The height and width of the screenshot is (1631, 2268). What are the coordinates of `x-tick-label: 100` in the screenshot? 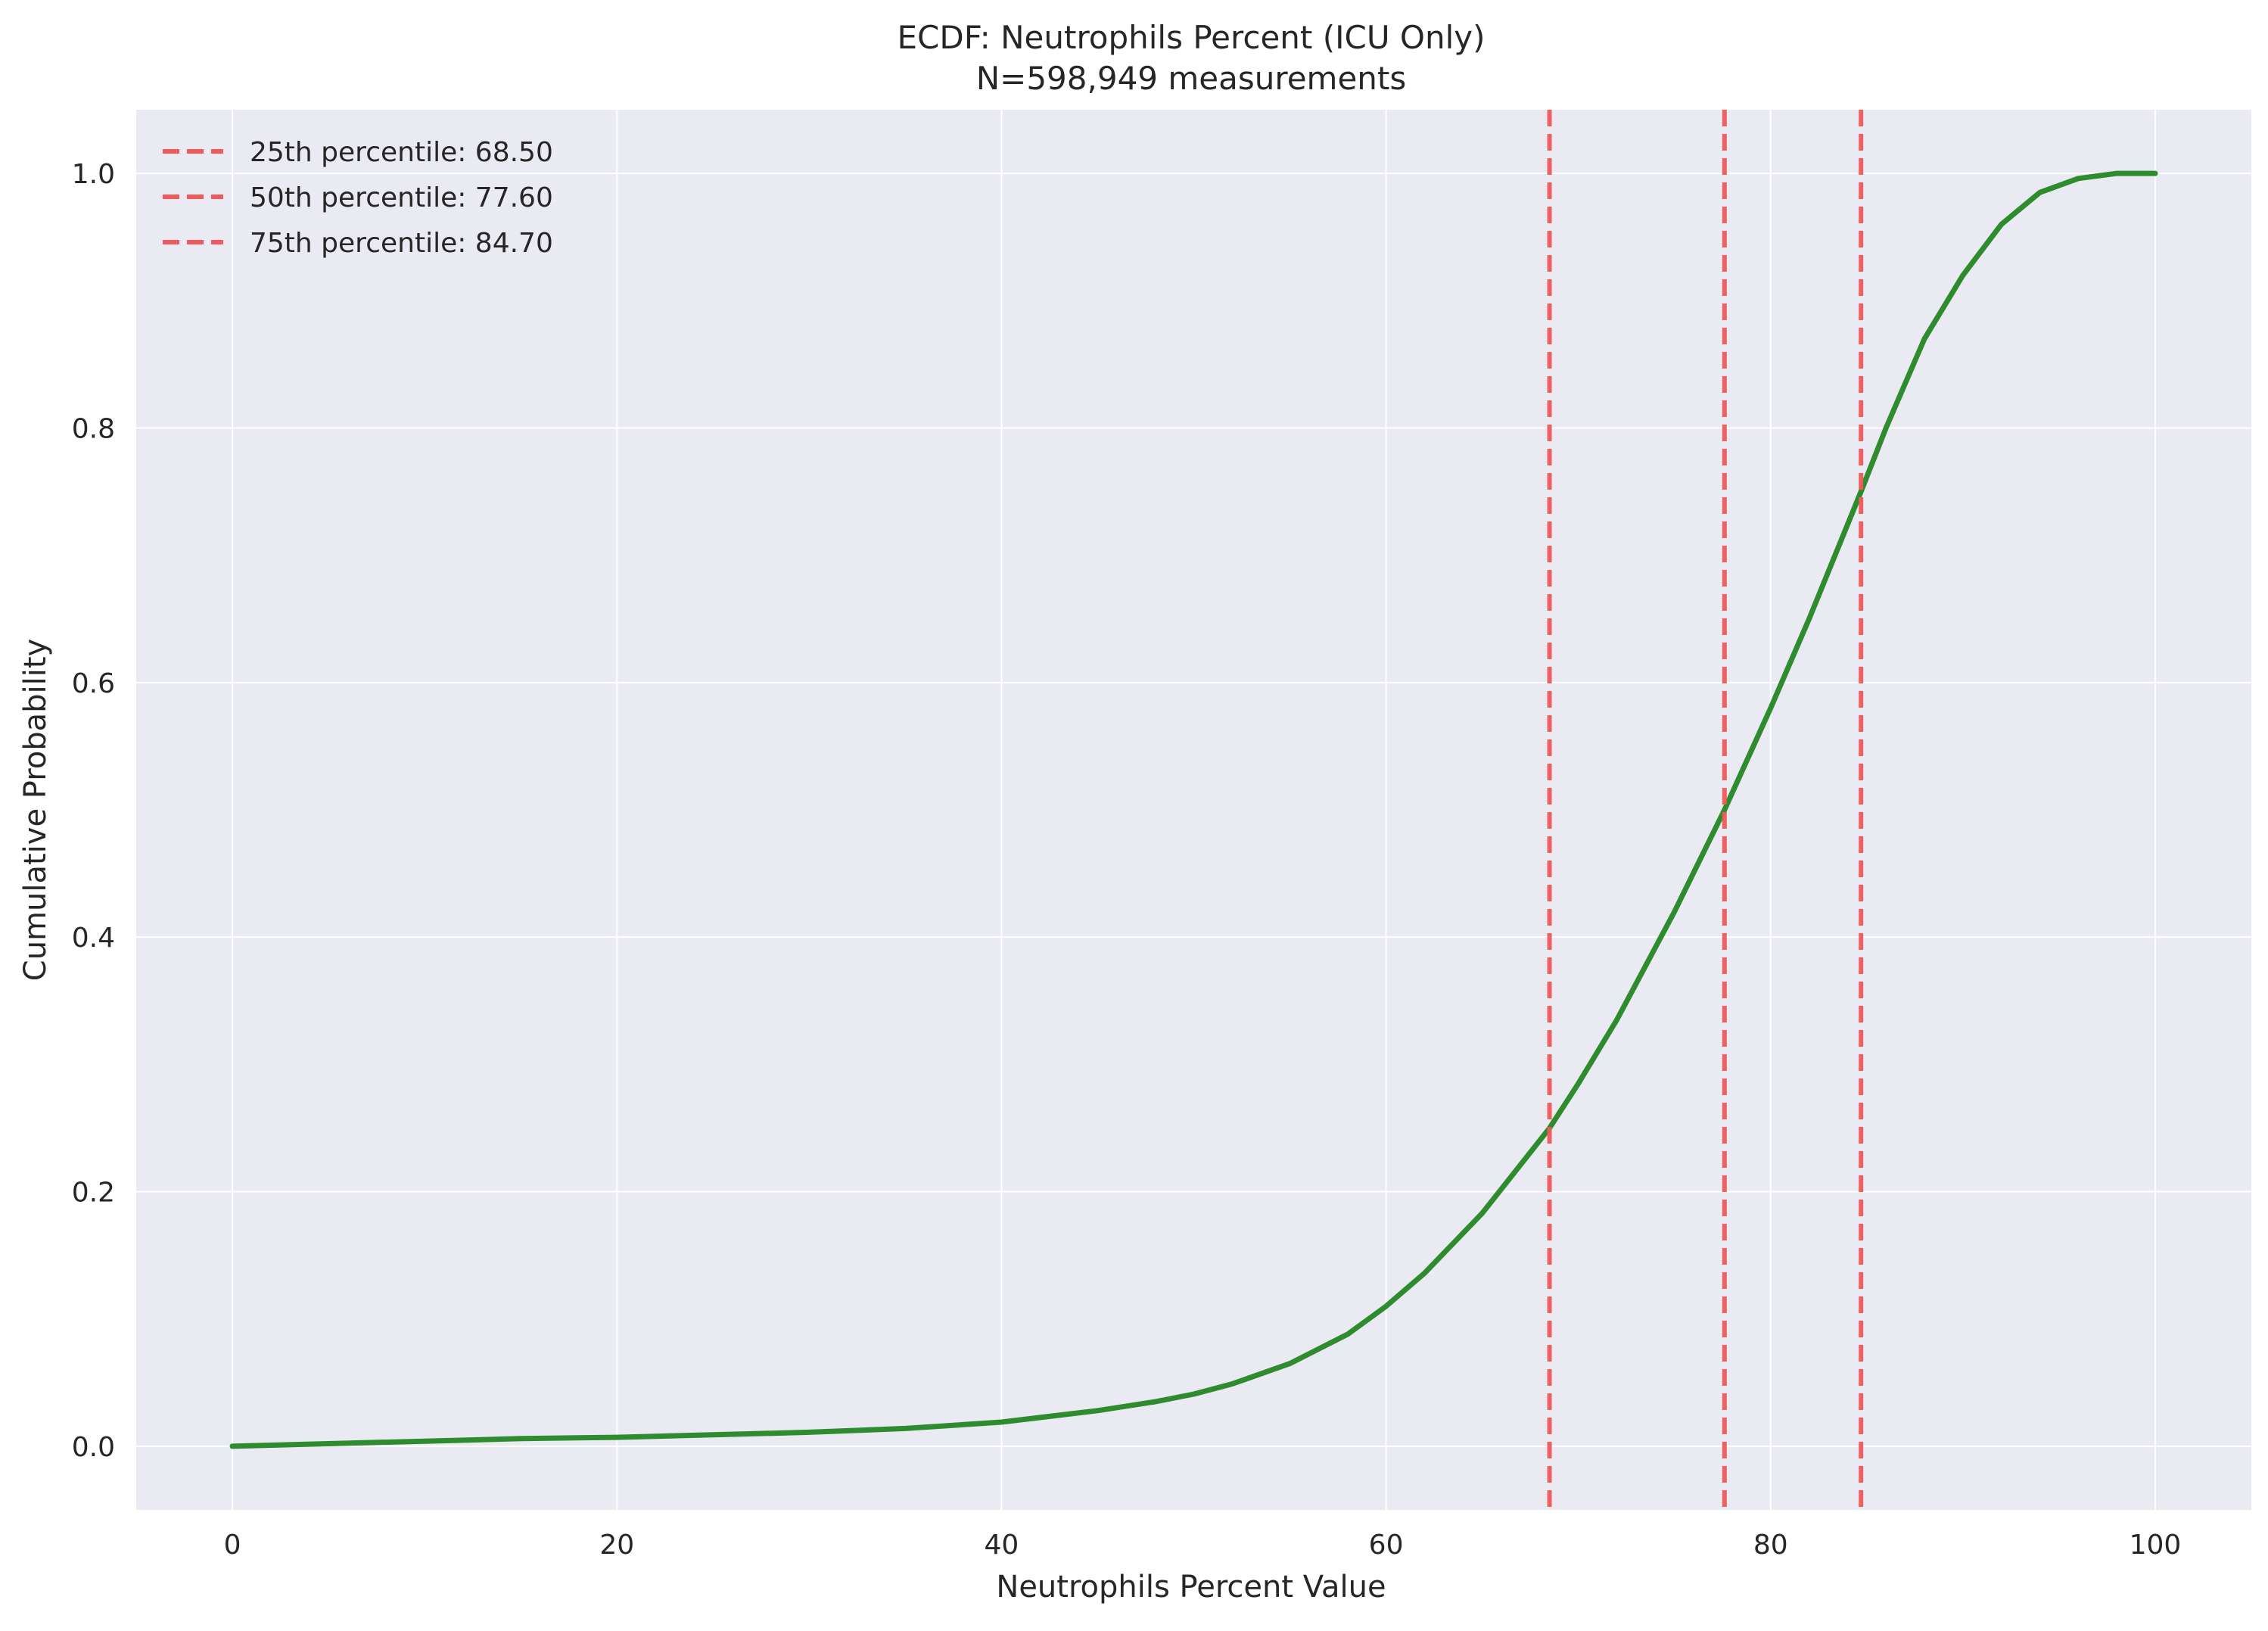 It's located at (2156, 1546).